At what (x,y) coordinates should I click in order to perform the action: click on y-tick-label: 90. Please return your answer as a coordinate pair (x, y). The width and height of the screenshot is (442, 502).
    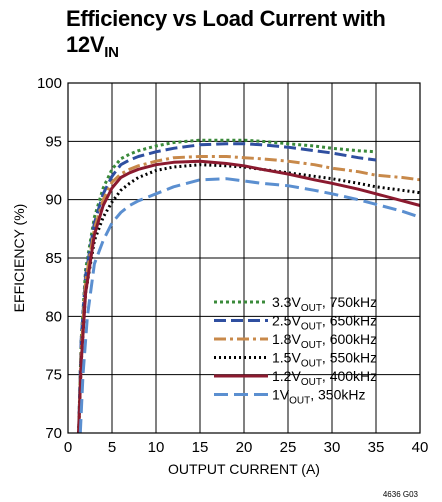
    Looking at the image, I should click on (53, 200).